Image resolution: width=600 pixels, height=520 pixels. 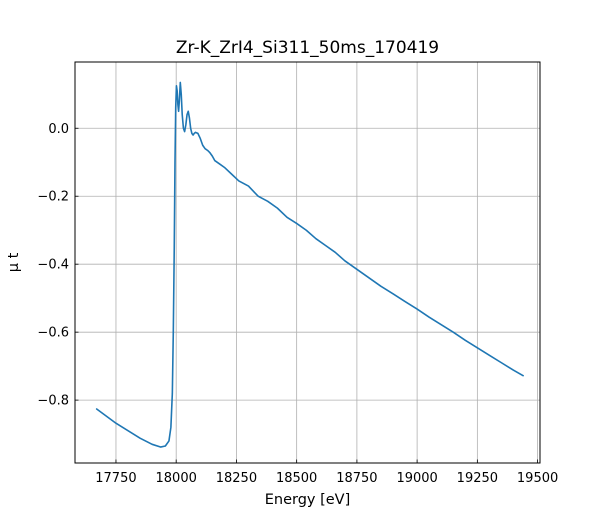 What do you see at coordinates (176, 478) in the screenshot?
I see `x-tick-label: 18000` at bounding box center [176, 478].